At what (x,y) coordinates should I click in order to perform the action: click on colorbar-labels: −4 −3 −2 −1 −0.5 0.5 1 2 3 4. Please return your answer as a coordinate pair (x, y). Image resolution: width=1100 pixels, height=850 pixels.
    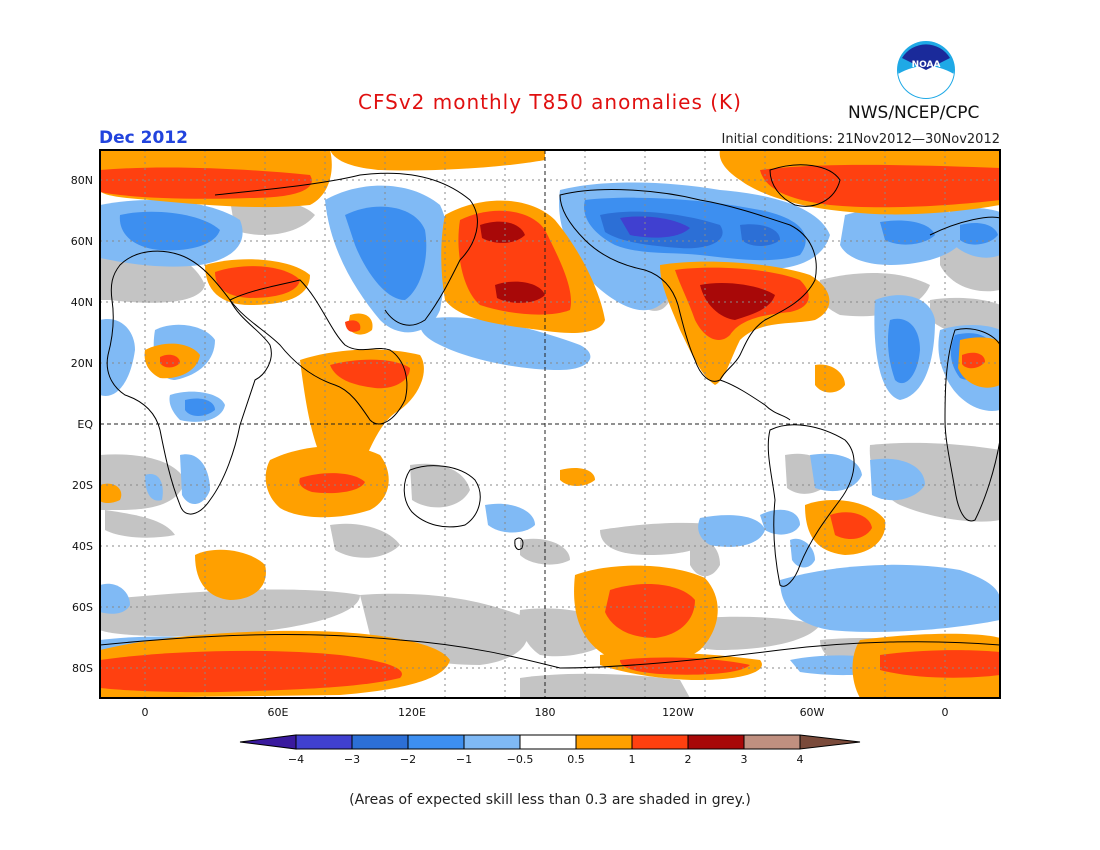
    Looking at the image, I should click on (546, 759).